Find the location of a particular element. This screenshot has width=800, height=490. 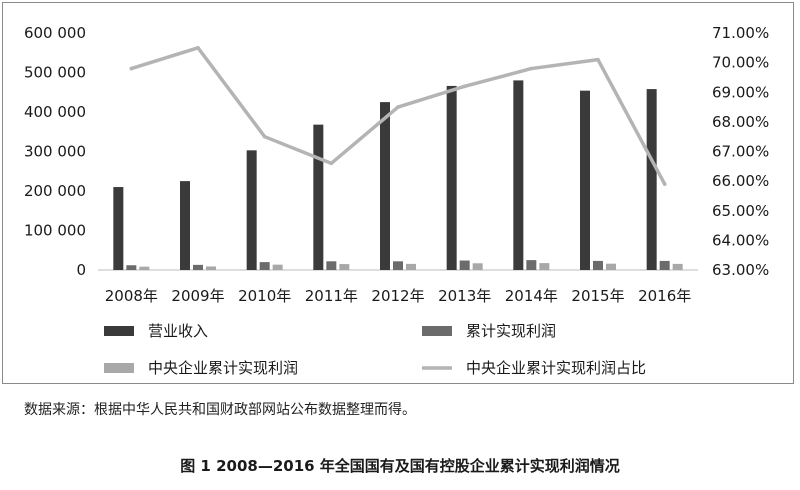

right-tick-label: 70.00% is located at coordinates (740, 63).